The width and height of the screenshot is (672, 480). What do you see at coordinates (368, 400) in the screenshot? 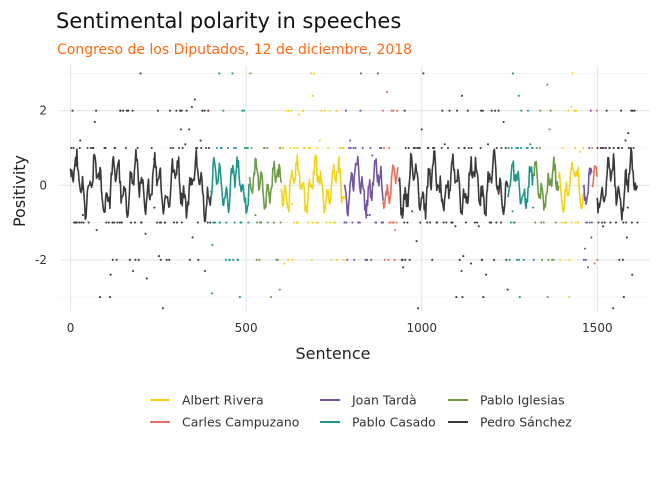
I see `legend-item: Joan Tardà` at bounding box center [368, 400].